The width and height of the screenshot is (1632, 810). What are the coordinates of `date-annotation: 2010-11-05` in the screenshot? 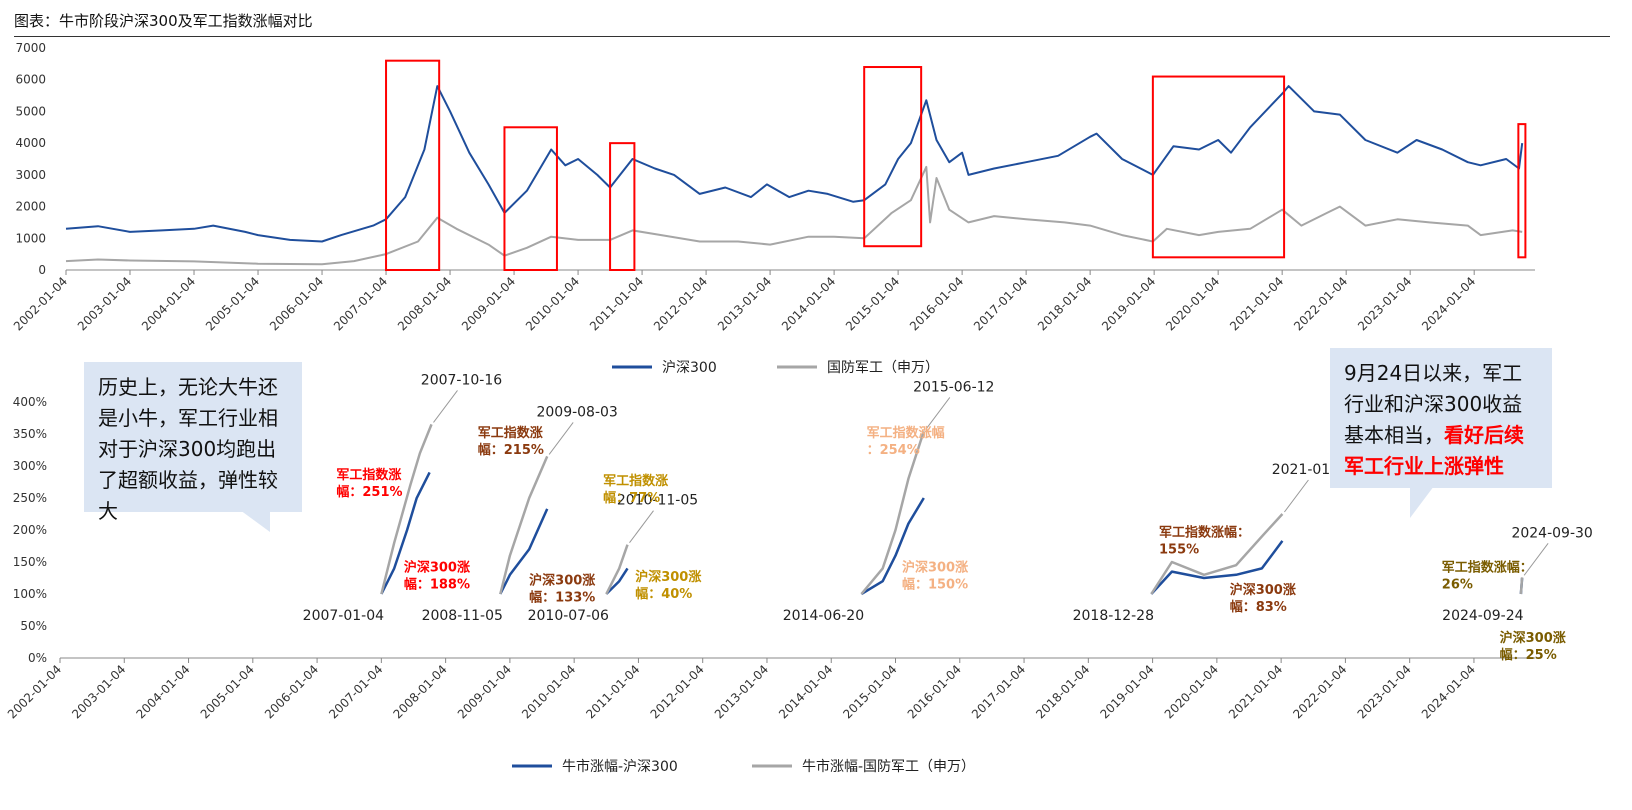 It's located at (657, 501).